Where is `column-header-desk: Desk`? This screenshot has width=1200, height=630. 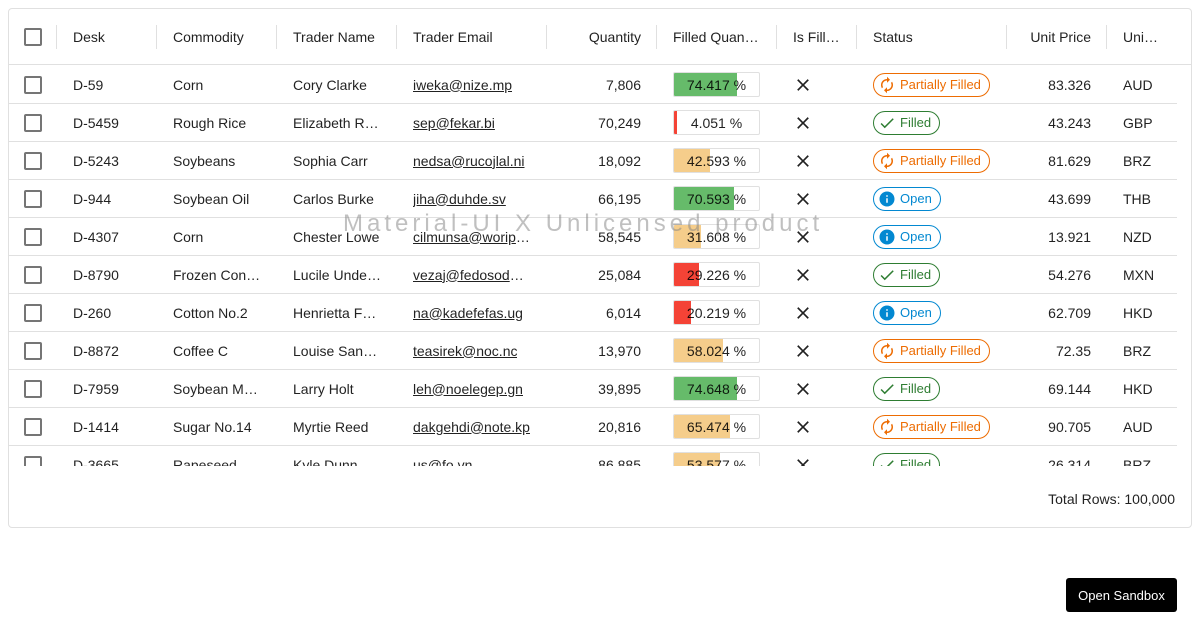 column-header-desk: Desk is located at coordinates (107, 37).